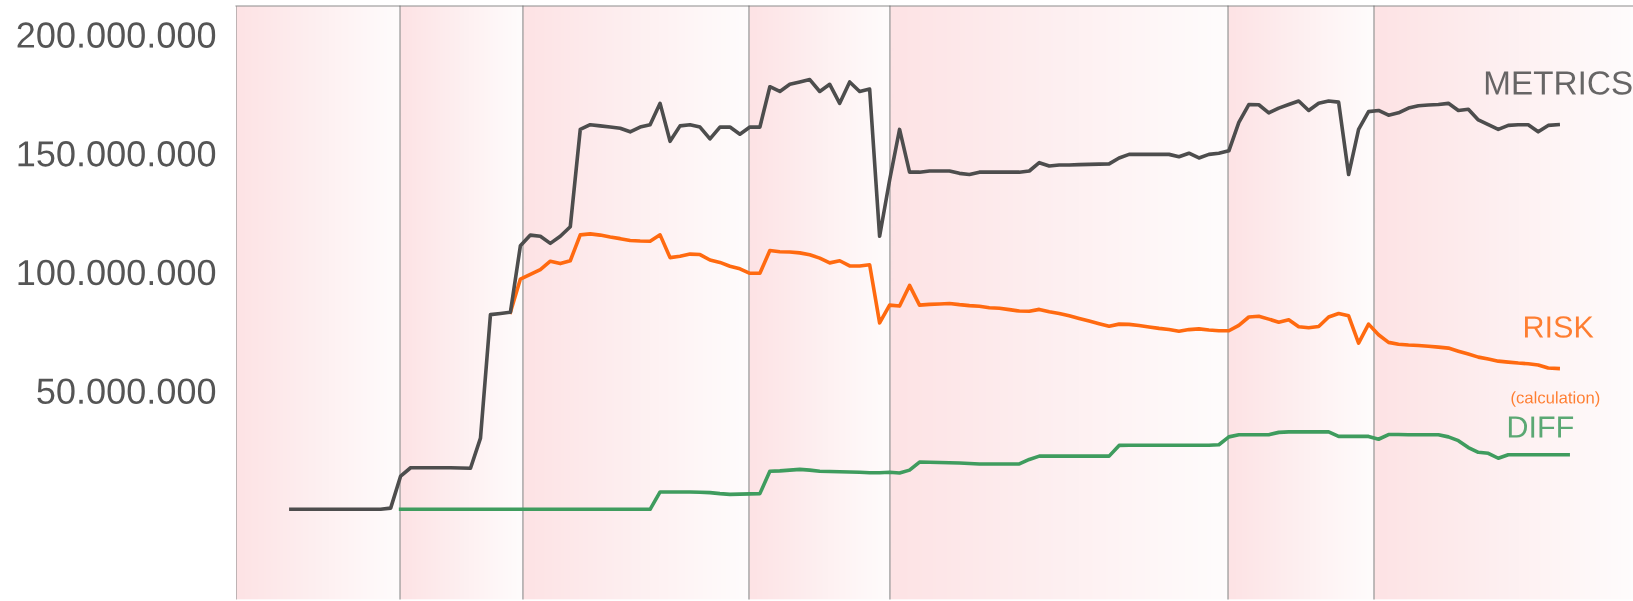 This screenshot has width=1633, height=601. Describe the element at coordinates (1558, 83) in the screenshot. I see `series-label: METRICS` at that location.